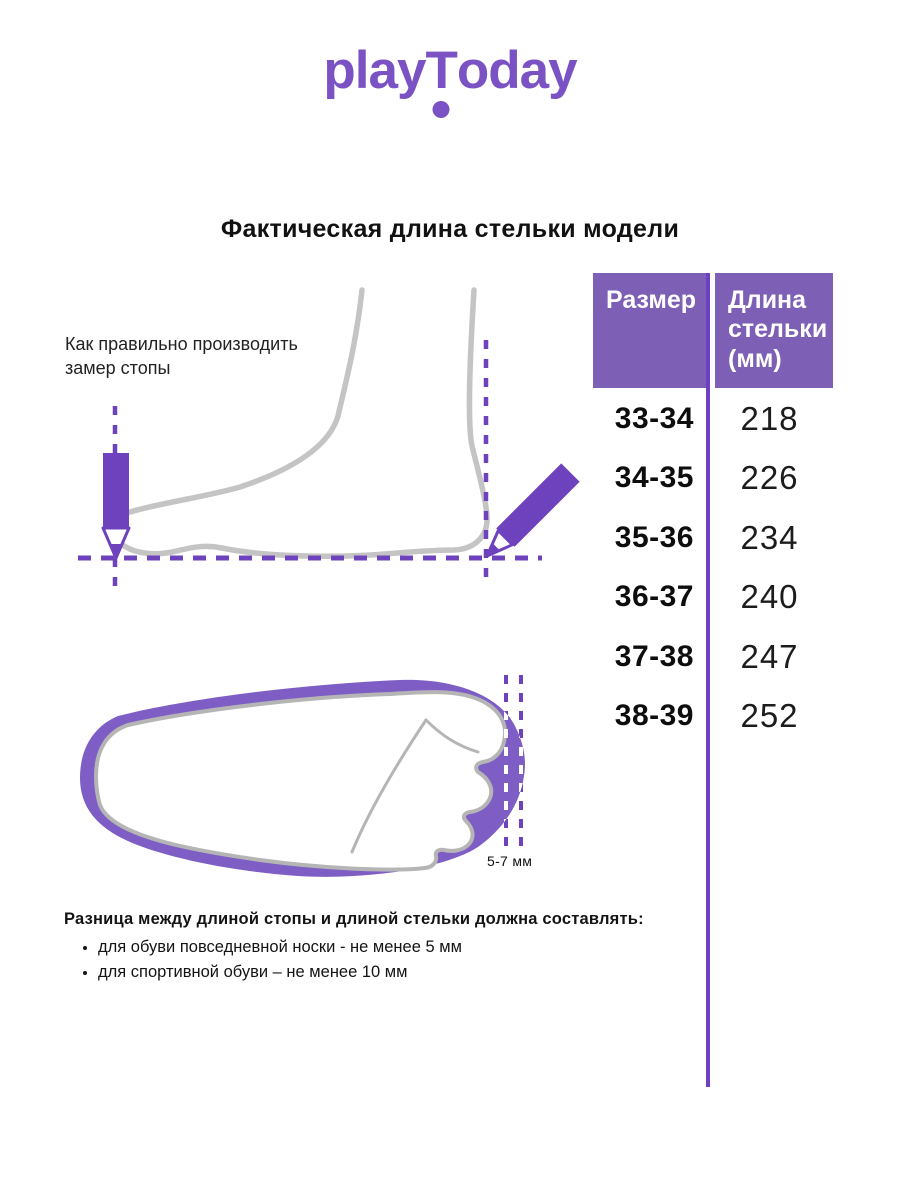 This screenshot has height=1200, width=900. I want to click on foot-side-measure-diagram, so click(329, 436).